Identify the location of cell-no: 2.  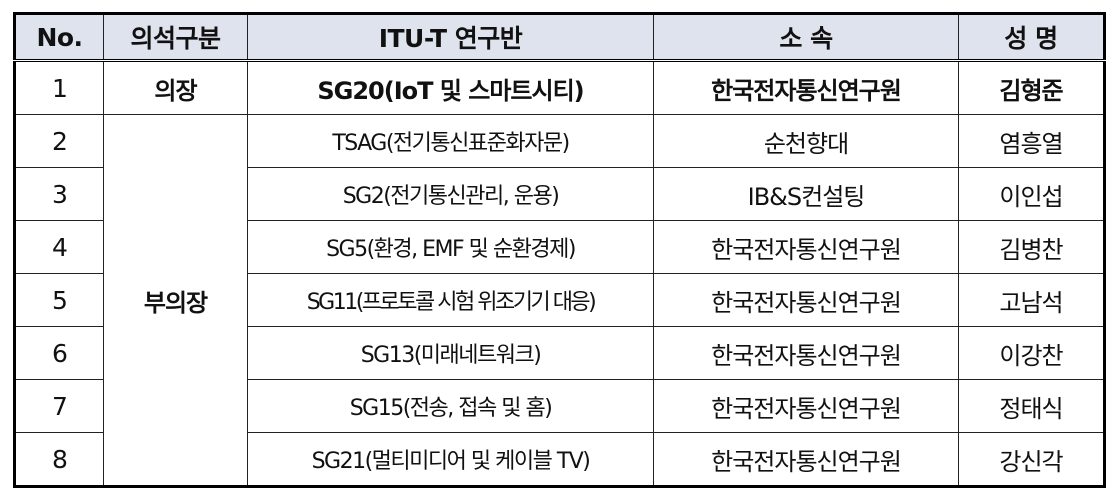
(59, 141).